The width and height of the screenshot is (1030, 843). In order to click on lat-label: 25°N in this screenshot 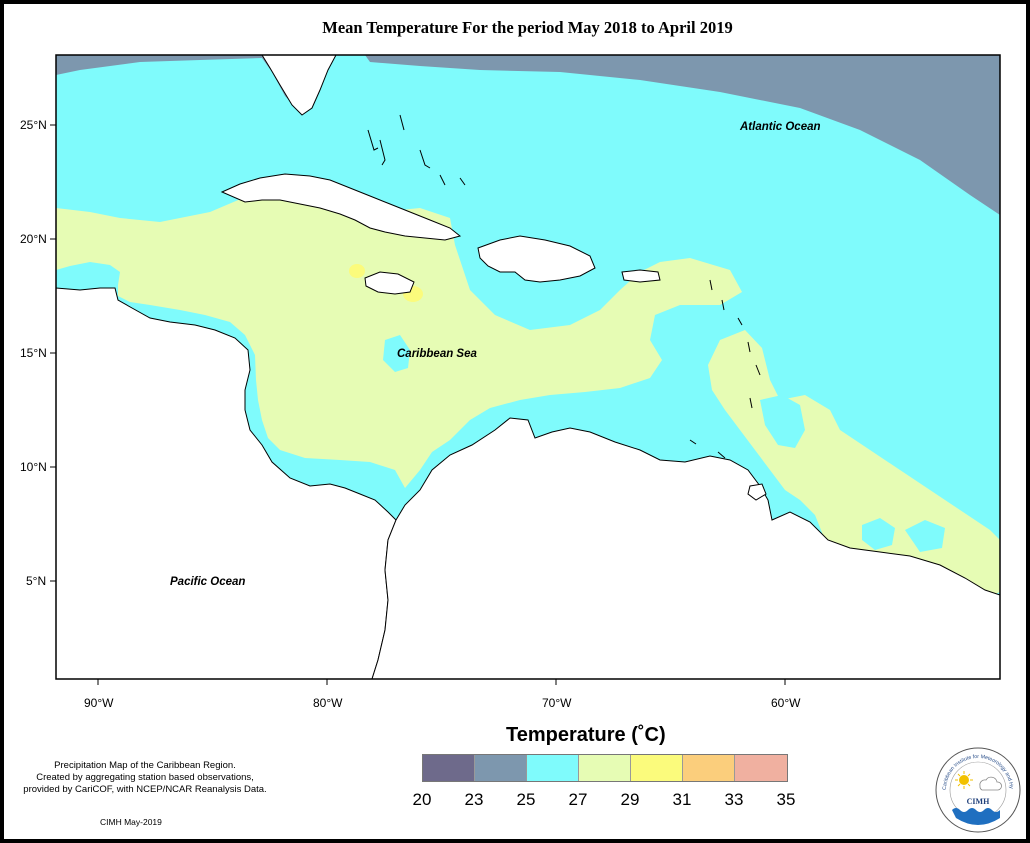, I will do `click(33, 125)`.